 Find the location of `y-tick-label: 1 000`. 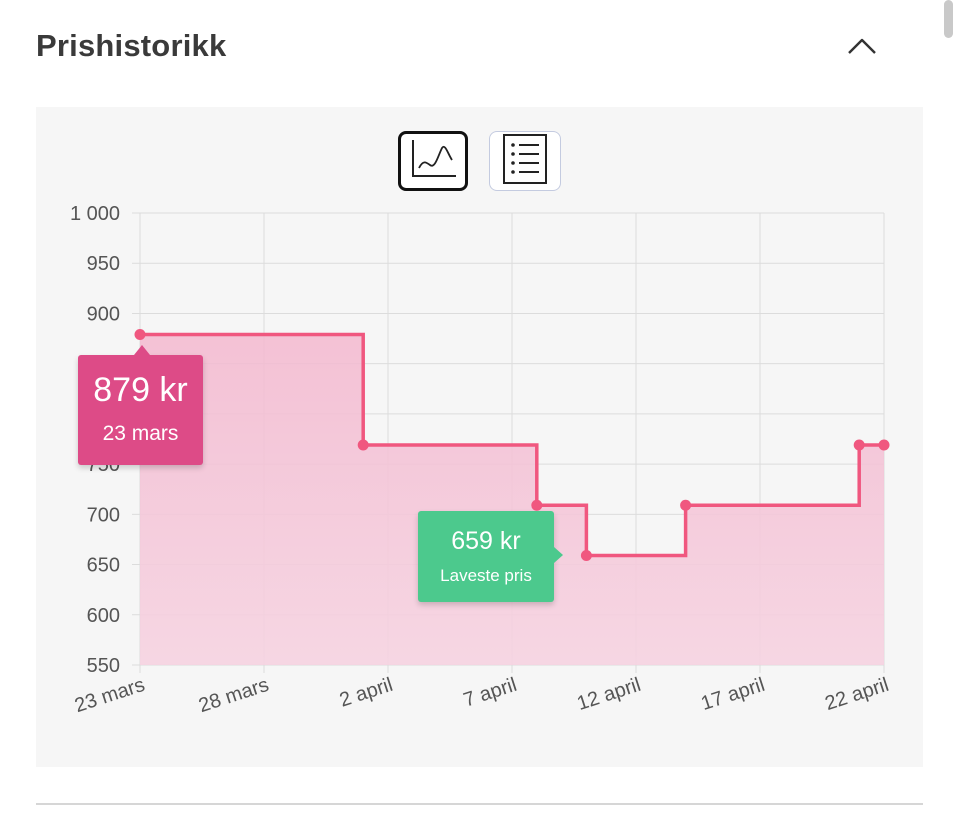

y-tick-label: 1 000 is located at coordinates (95, 214).